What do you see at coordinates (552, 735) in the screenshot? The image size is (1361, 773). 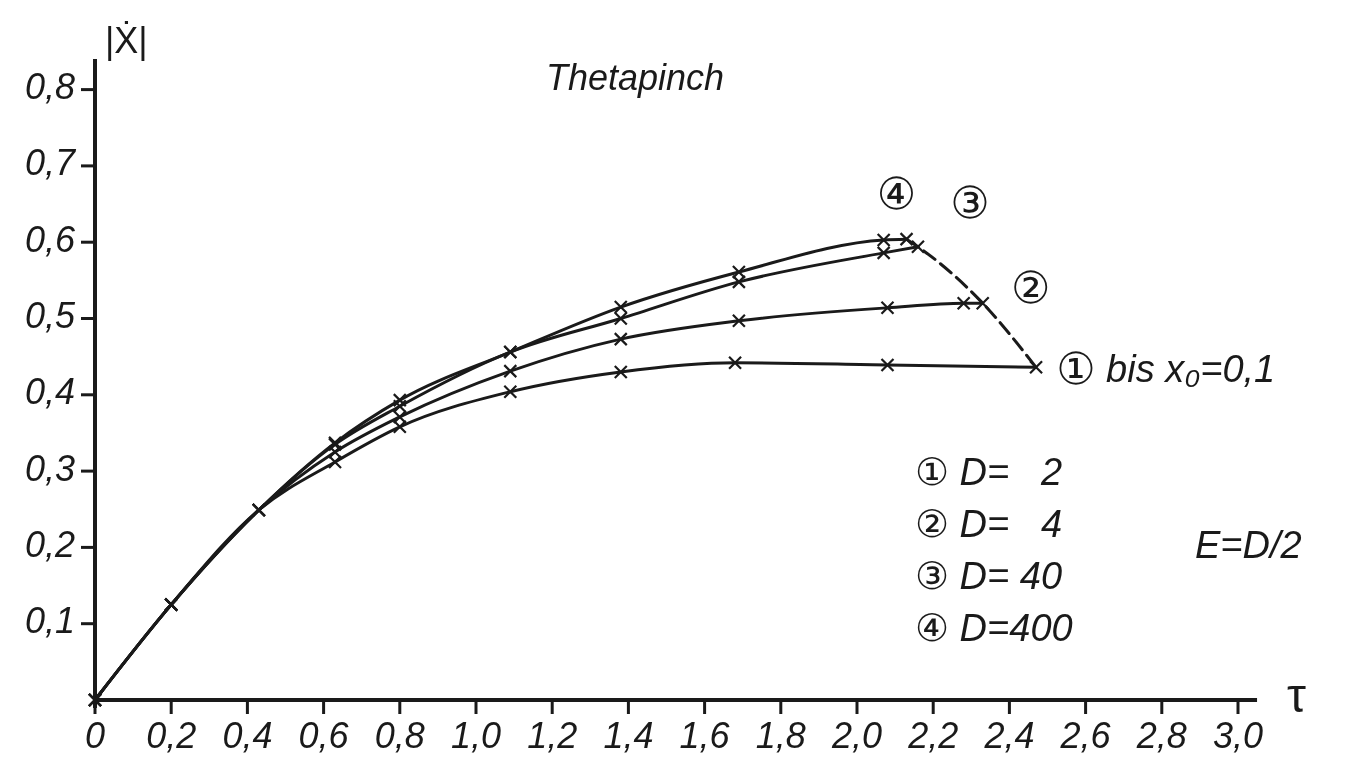 I see `x-tick-label: 1,2` at bounding box center [552, 735].